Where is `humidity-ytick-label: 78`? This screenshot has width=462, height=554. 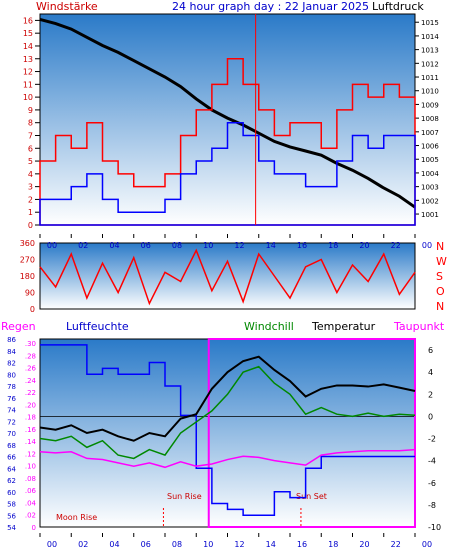
humidity-ytick-label: 78 is located at coordinates (11, 387).